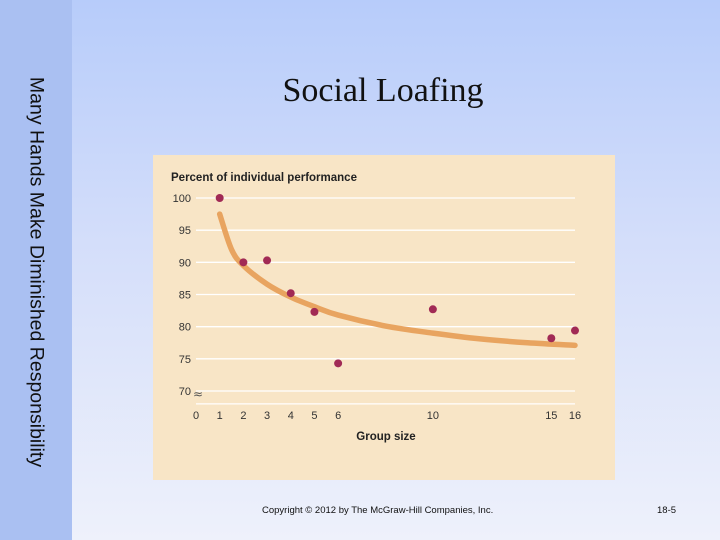 This screenshot has height=540, width=720. I want to click on curve-layer, so click(397, 280).